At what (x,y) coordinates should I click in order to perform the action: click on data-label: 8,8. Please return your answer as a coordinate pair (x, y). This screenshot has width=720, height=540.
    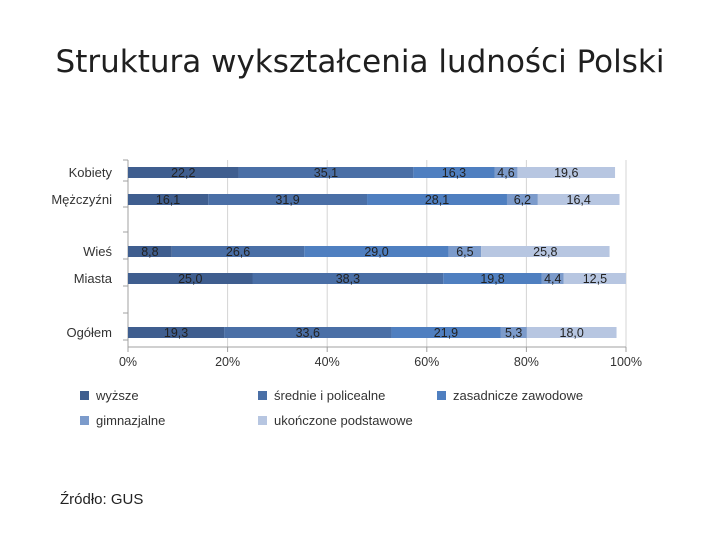
    Looking at the image, I should click on (149, 252).